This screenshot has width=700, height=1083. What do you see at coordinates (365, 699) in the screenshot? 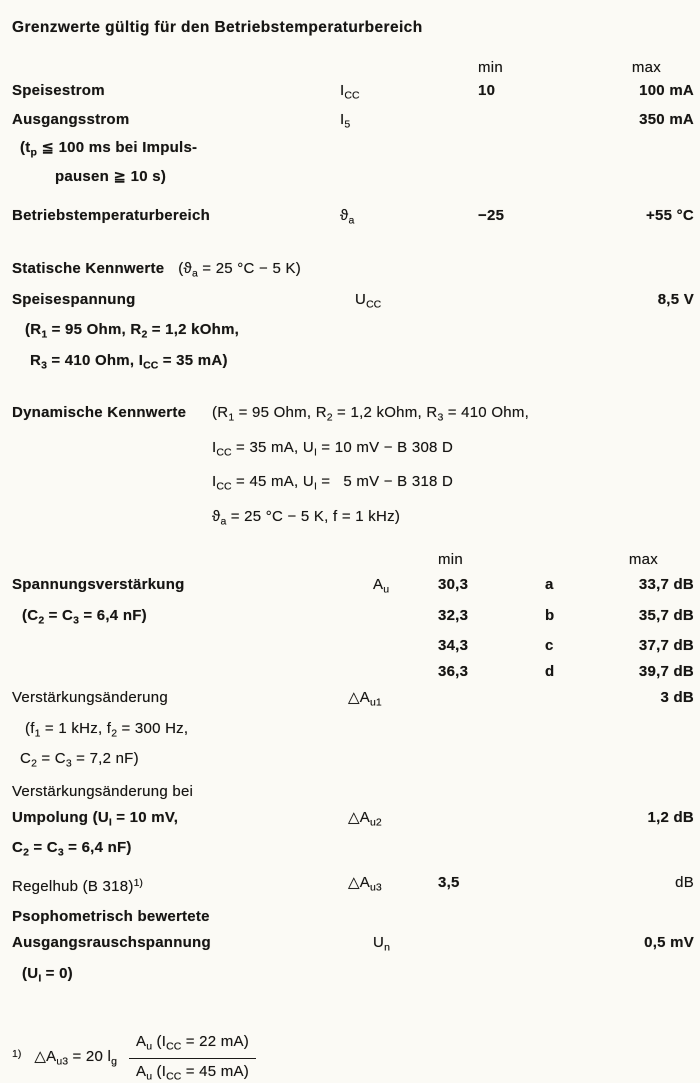
I see `param-symbol: △Au1` at bounding box center [365, 699].